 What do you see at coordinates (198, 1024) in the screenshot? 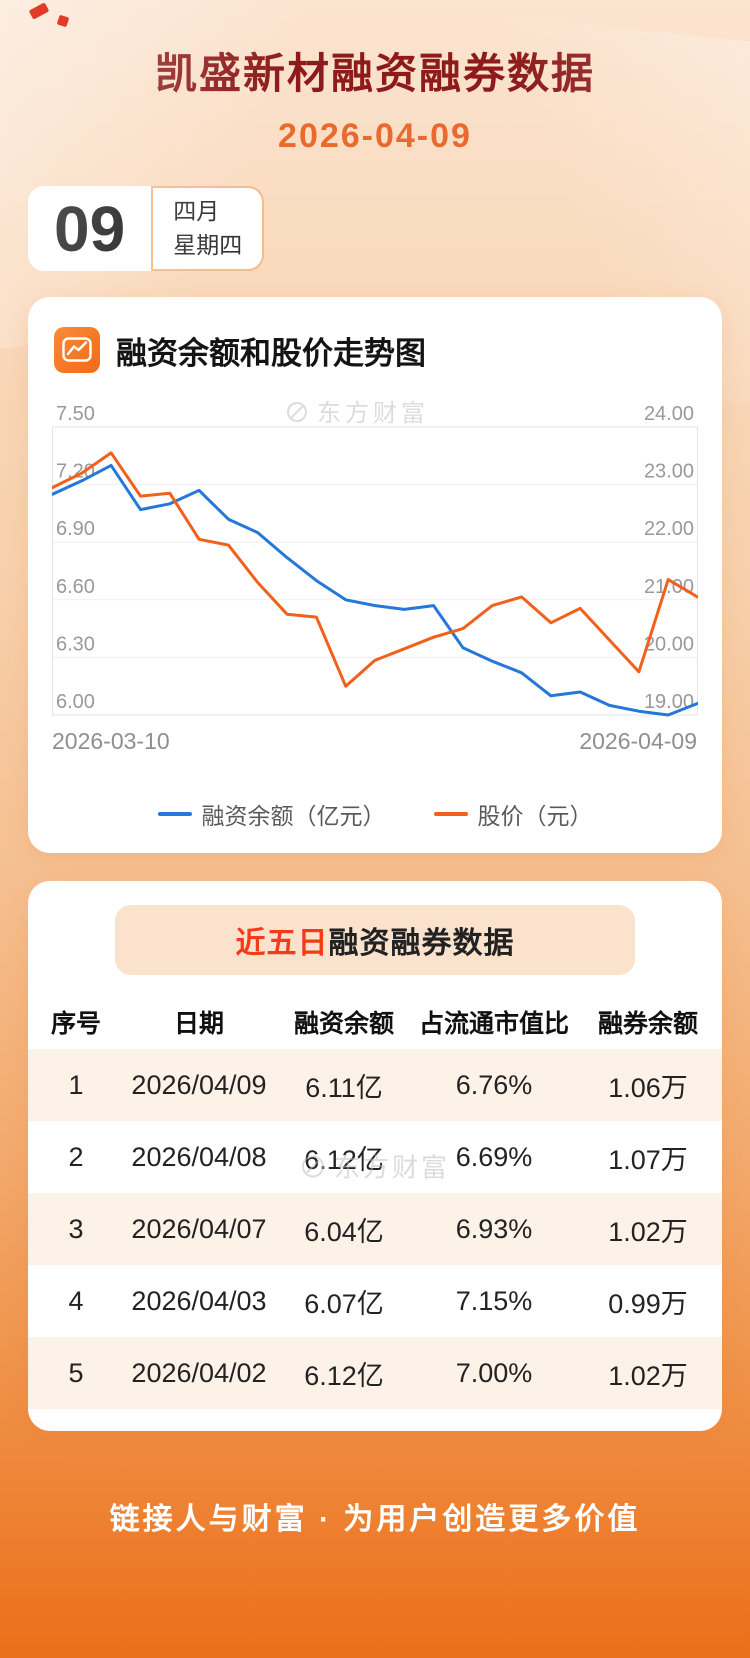
I see `table-header-cell: 日期` at bounding box center [198, 1024].